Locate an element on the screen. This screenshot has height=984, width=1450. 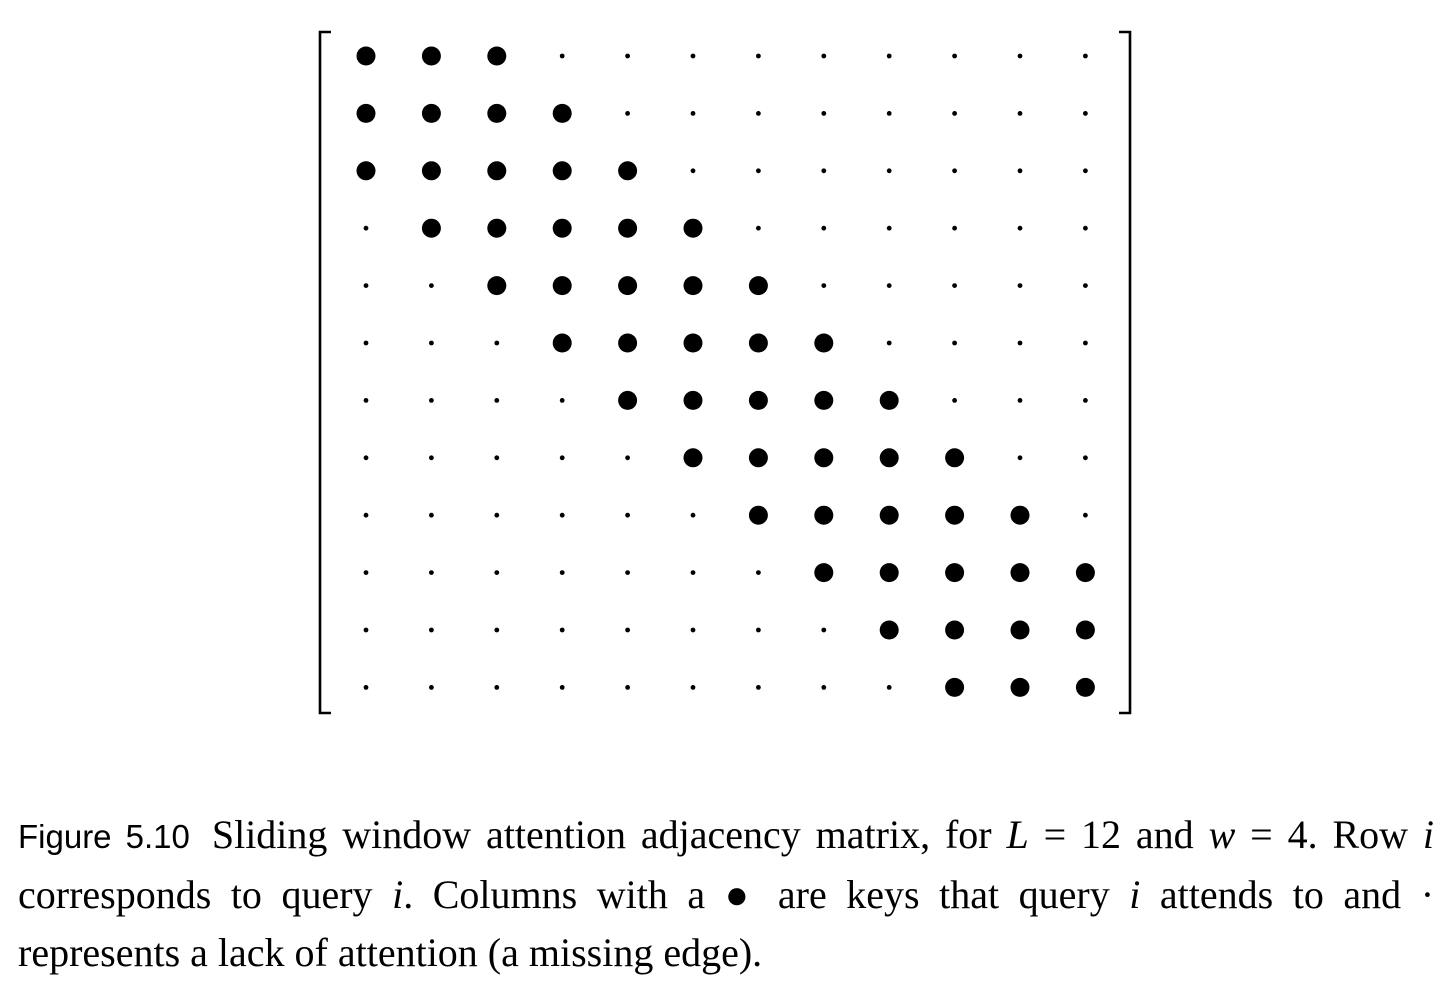
math-i: i is located at coordinates (1428, 834).